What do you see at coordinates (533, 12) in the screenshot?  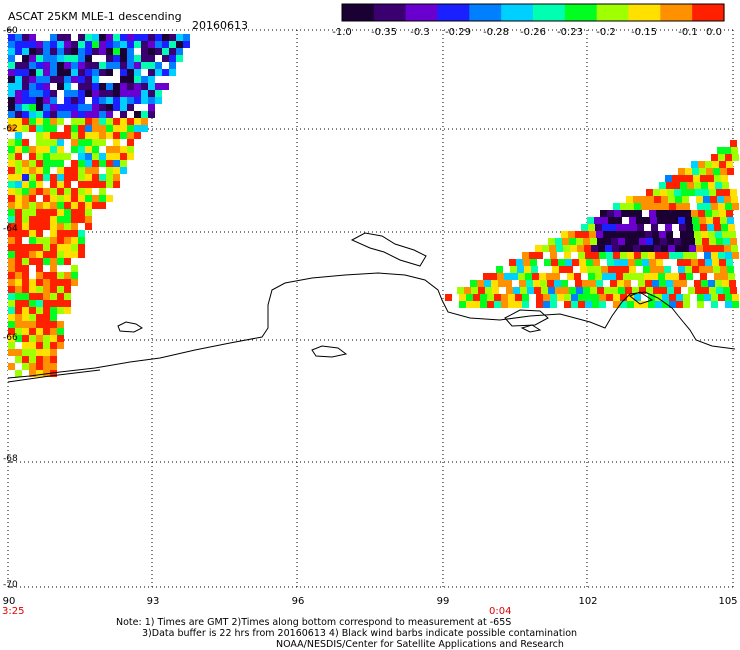 I see `colorbar` at bounding box center [533, 12].